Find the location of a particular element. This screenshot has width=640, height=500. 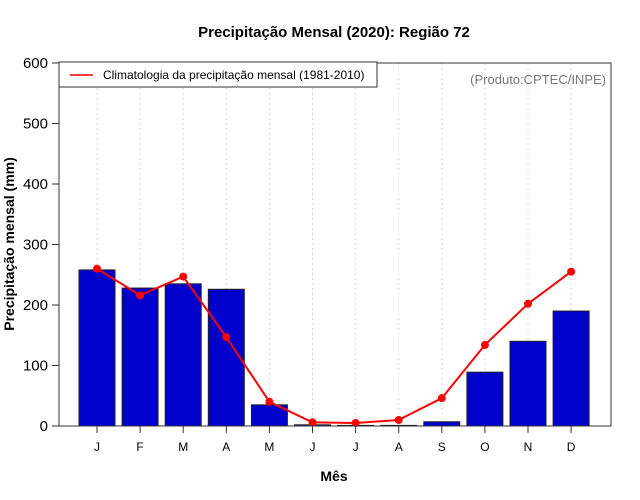

y-axis-label: Precipitação mensal (mm) is located at coordinates (9, 244).